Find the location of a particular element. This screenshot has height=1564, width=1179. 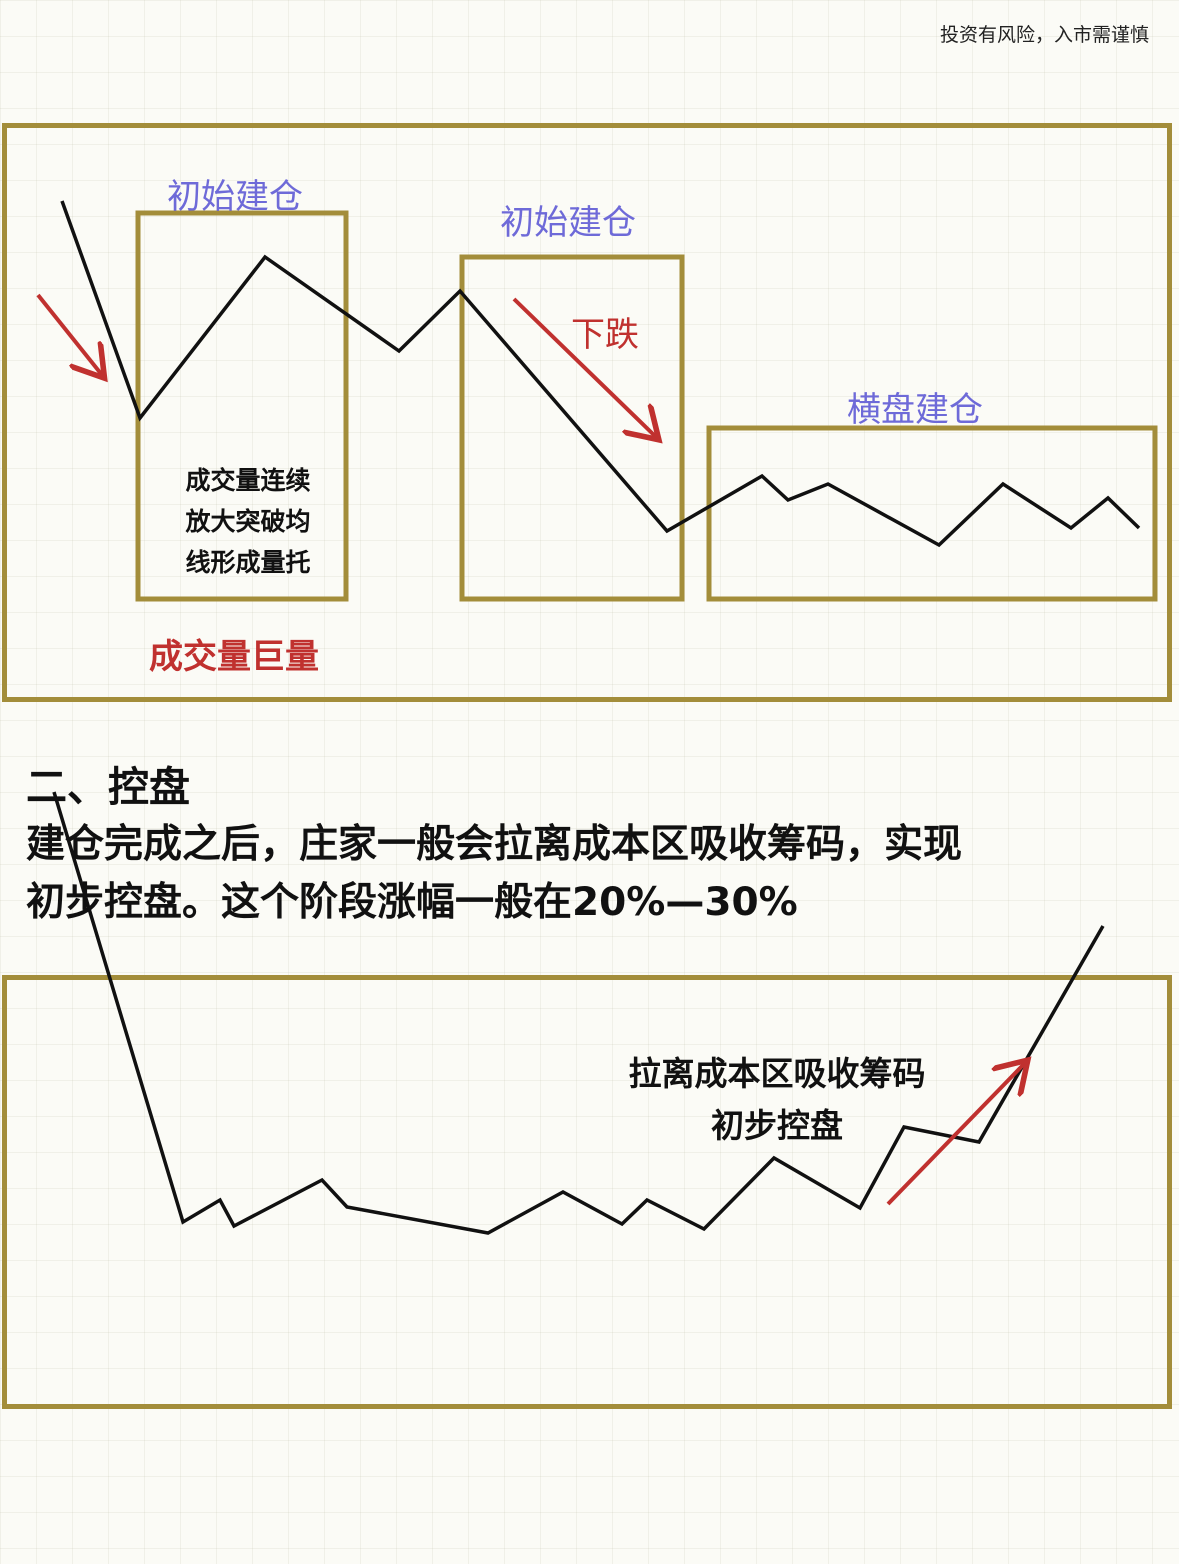

box1-title: 初始建仓 is located at coordinates (235, 197).